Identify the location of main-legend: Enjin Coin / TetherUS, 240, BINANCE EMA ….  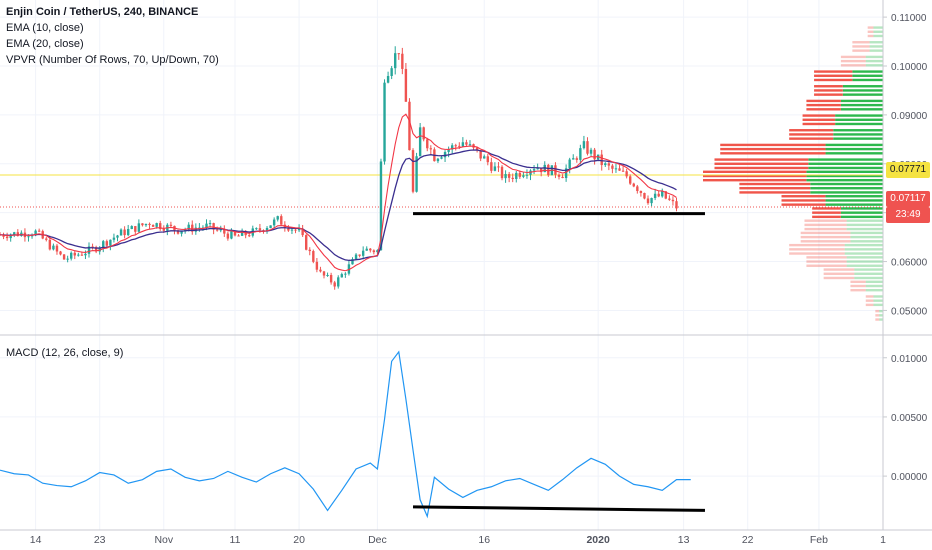
(112, 36).